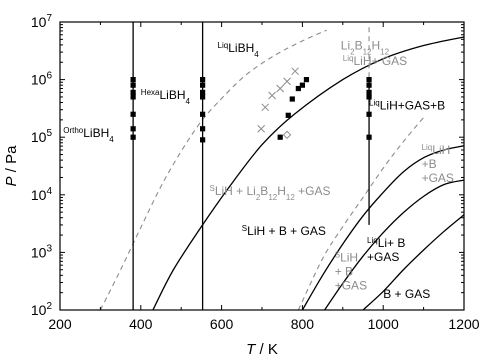 The height and width of the screenshot is (360, 482). What do you see at coordinates (344, 271) in the screenshot?
I see `region-label-s-lih-b-gas-gray: + B` at bounding box center [344, 271].